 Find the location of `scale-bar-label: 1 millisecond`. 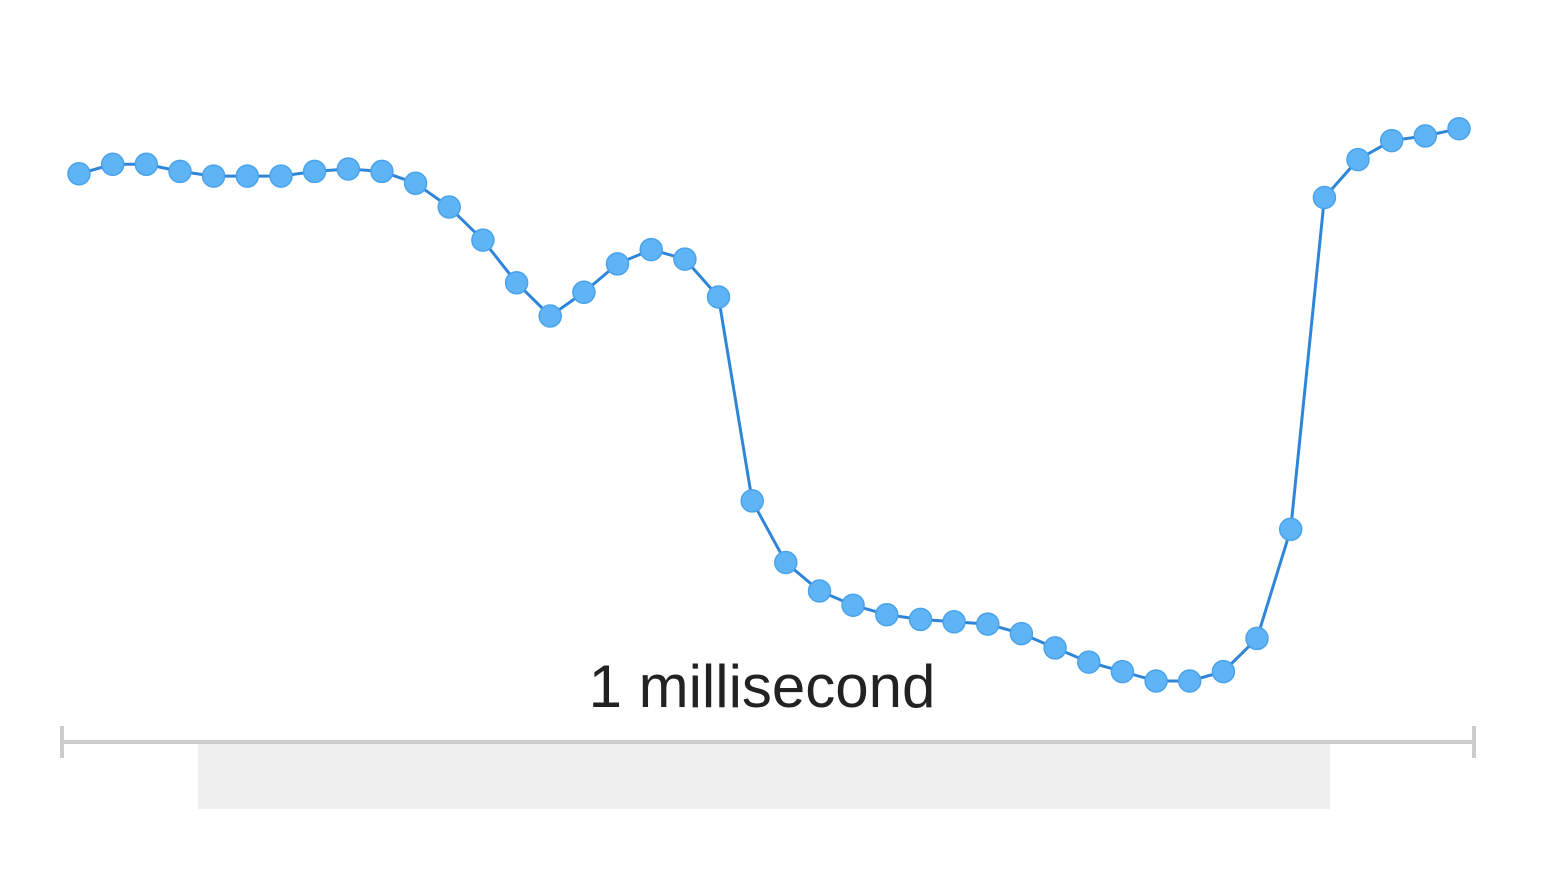

scale-bar-label: 1 millisecond is located at coordinates (762, 686).